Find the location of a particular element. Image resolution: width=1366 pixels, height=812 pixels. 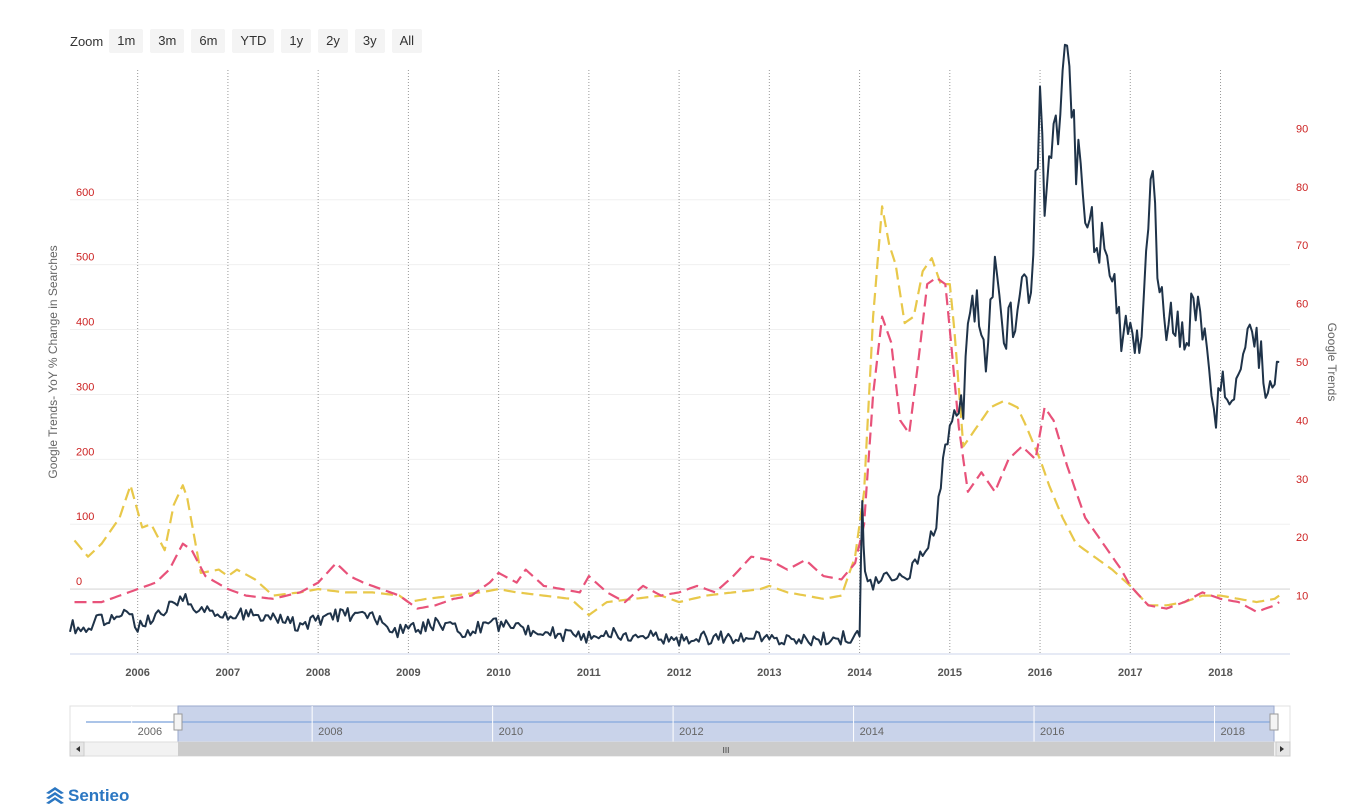

scrollbar-track is located at coordinates (680, 749).